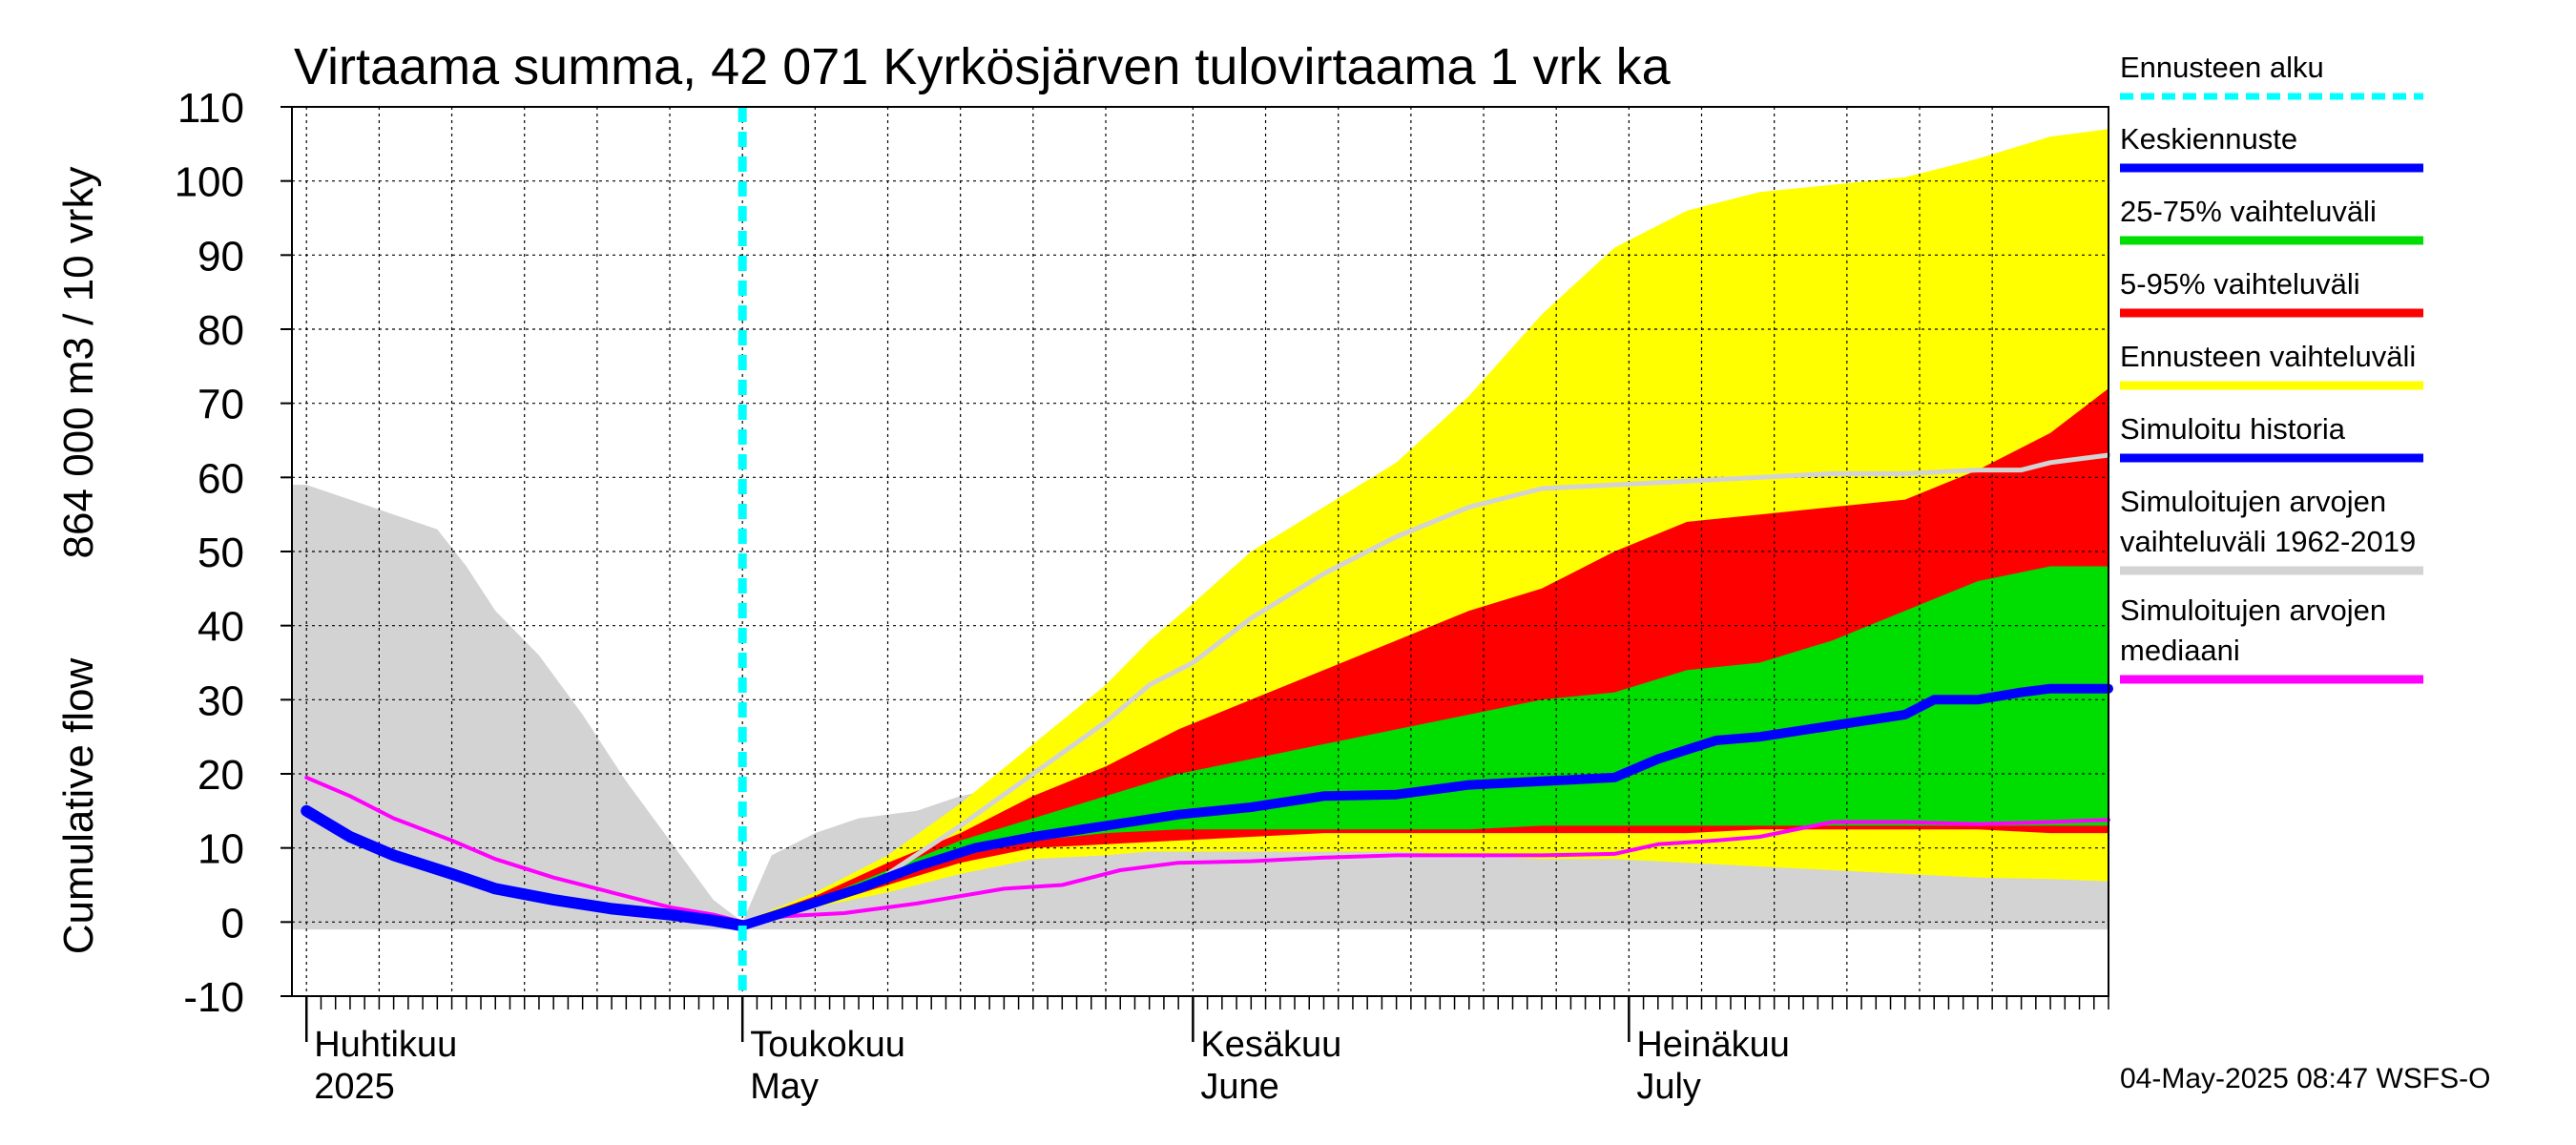 The width and height of the screenshot is (2576, 1145). Describe the element at coordinates (220, 700) in the screenshot. I see `y-tick-label: 30` at that location.